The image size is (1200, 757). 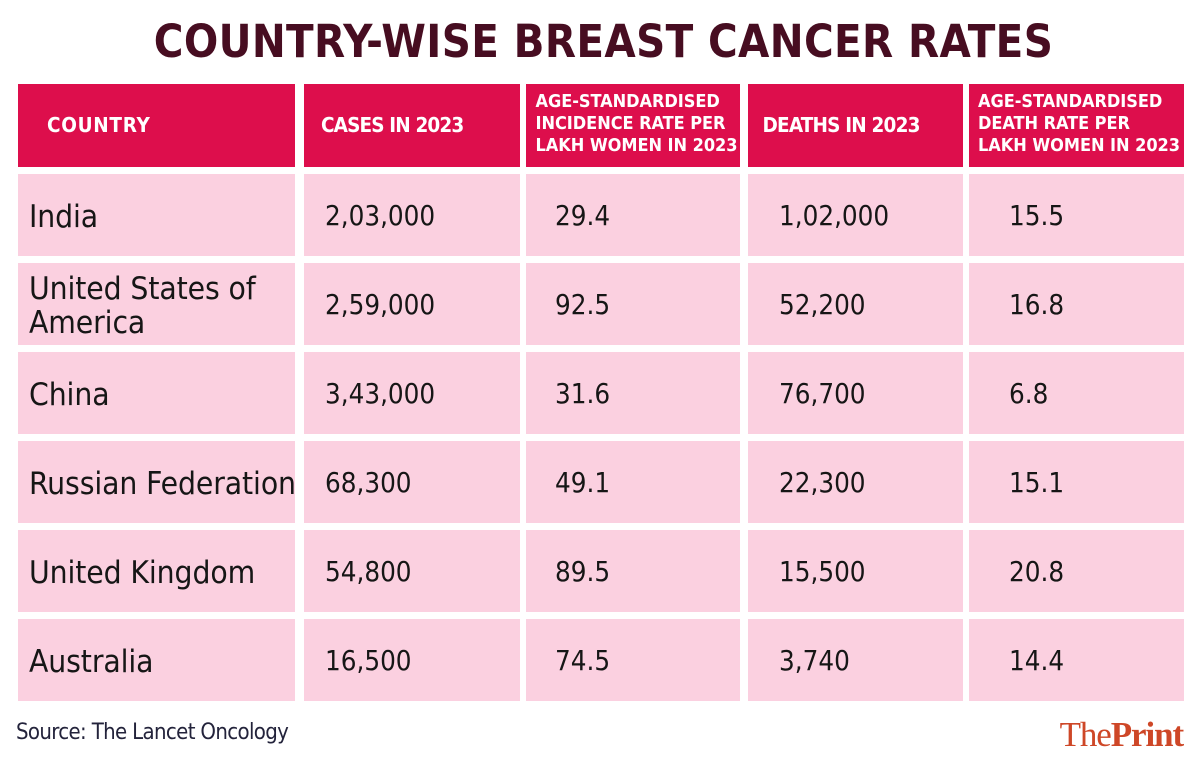 What do you see at coordinates (633, 571) in the screenshot?
I see `cell-incidence-rate: 89.5` at bounding box center [633, 571].